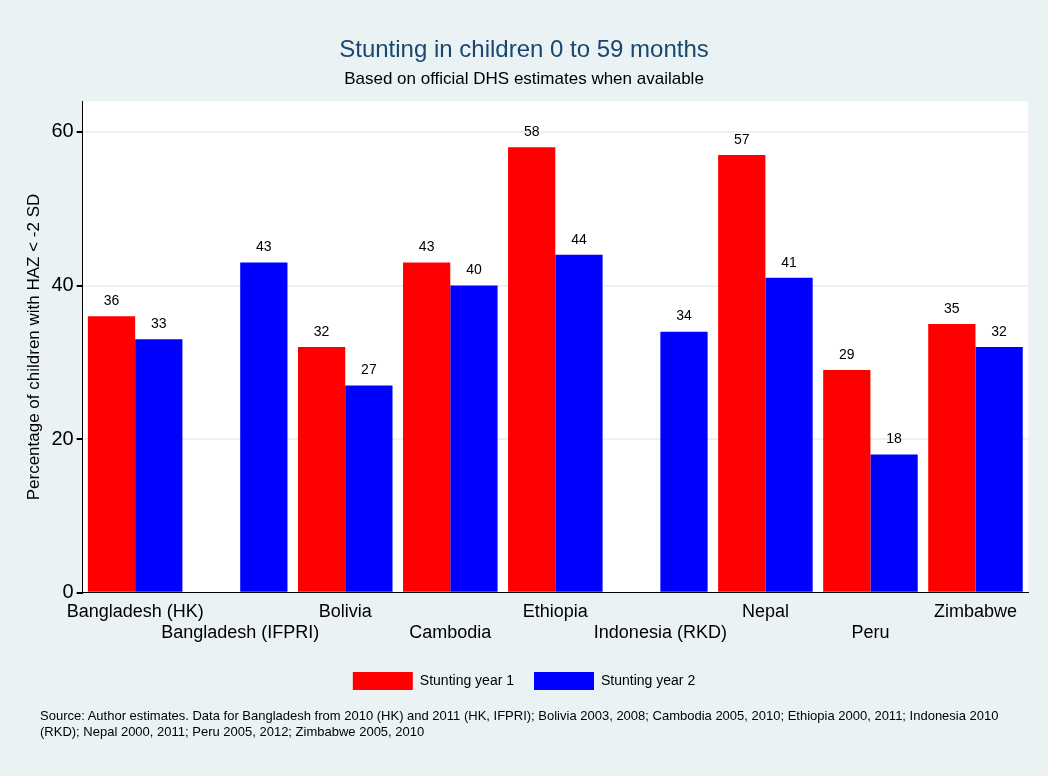 The image size is (1048, 776). What do you see at coordinates (467, 679) in the screenshot?
I see `legend-label: Stunting year 1` at bounding box center [467, 679].